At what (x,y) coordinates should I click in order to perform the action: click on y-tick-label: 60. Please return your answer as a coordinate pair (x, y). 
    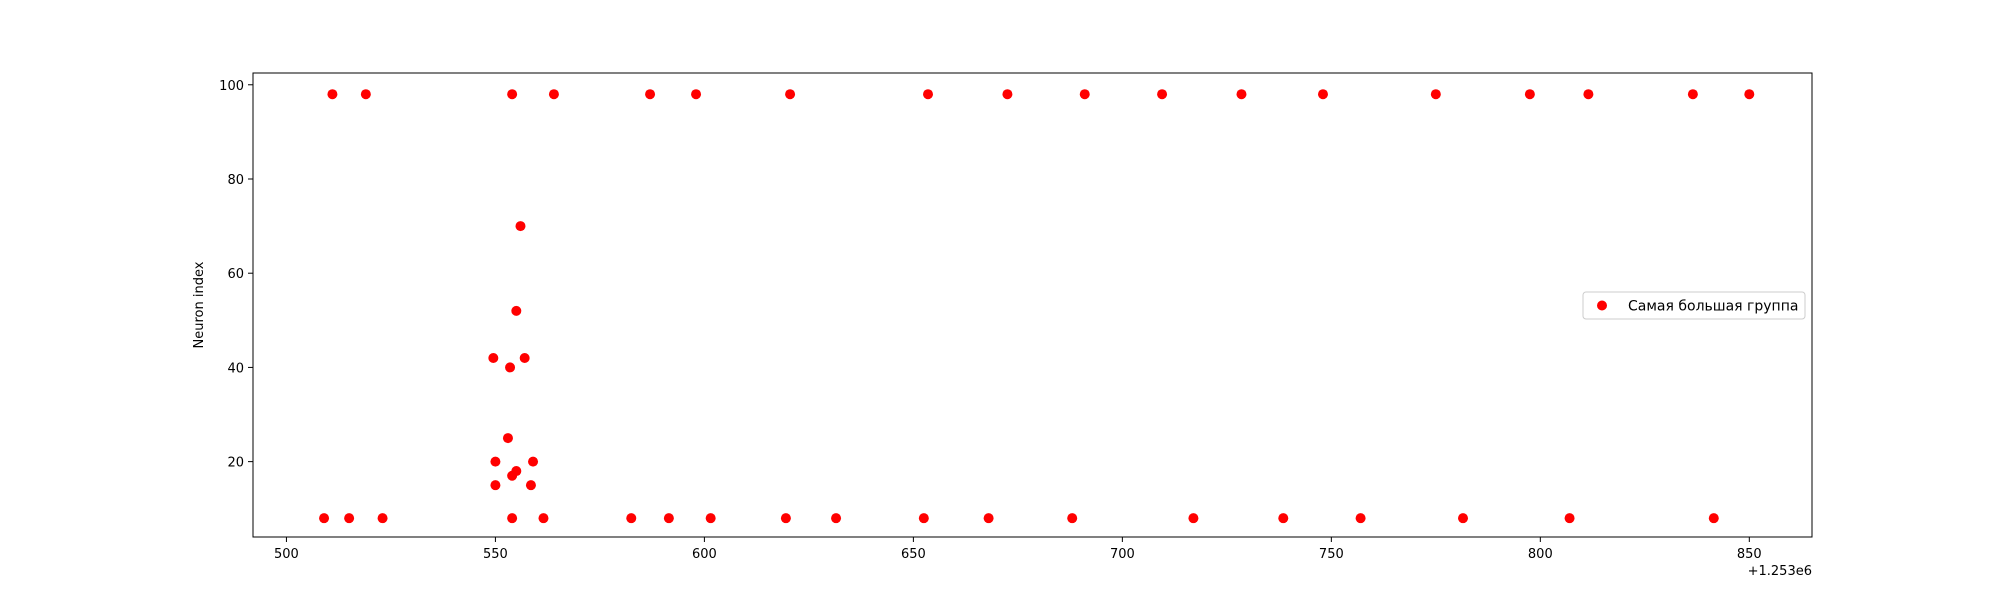
    Looking at the image, I should click on (235, 274).